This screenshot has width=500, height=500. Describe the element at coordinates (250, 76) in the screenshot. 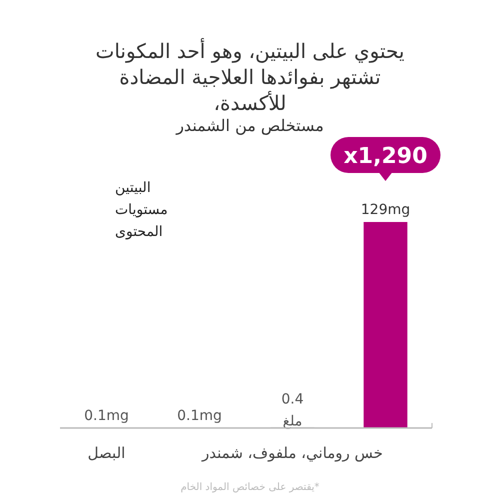

I see `chart-title: يحتوي على البيتين، وهو أحد المكونات تشتهر بفوائدها العلاجية المضادة للأكسدة،` at that location.